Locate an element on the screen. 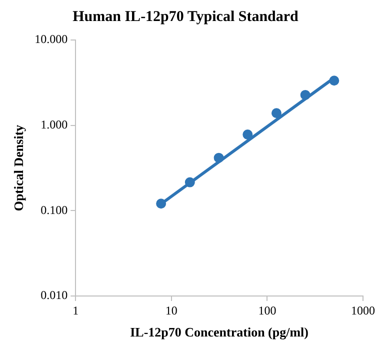  x-tick-label: 1000 is located at coordinates (363, 310).